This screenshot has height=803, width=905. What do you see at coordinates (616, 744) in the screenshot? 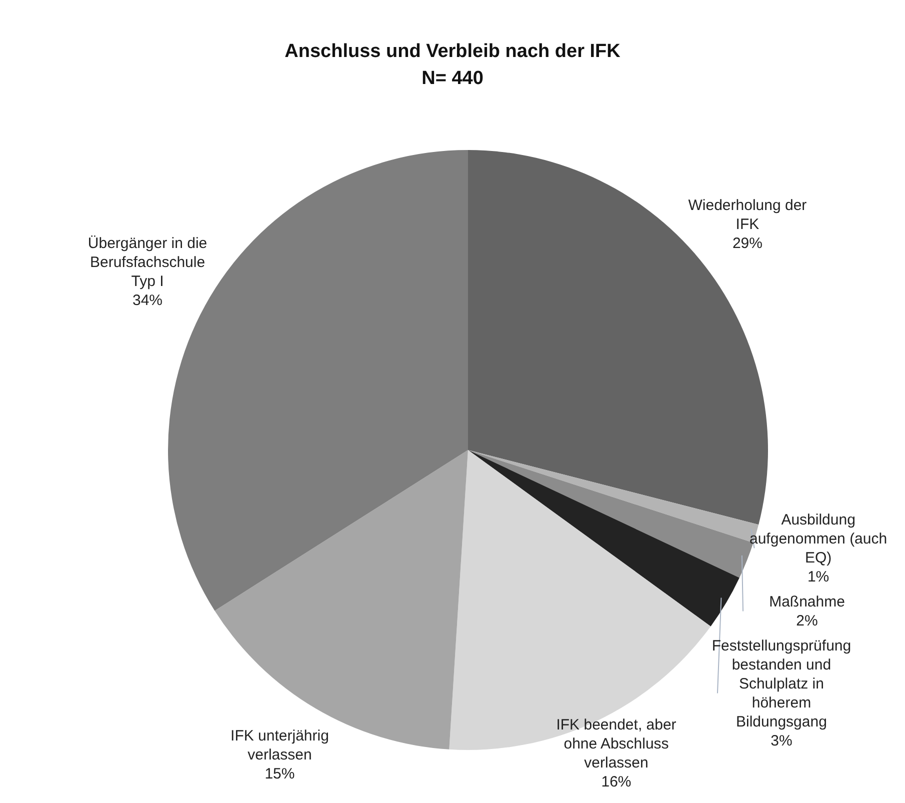
I see `slice-label: IFK beendet, aber ohne Abschluss verlassen` at bounding box center [616, 744].